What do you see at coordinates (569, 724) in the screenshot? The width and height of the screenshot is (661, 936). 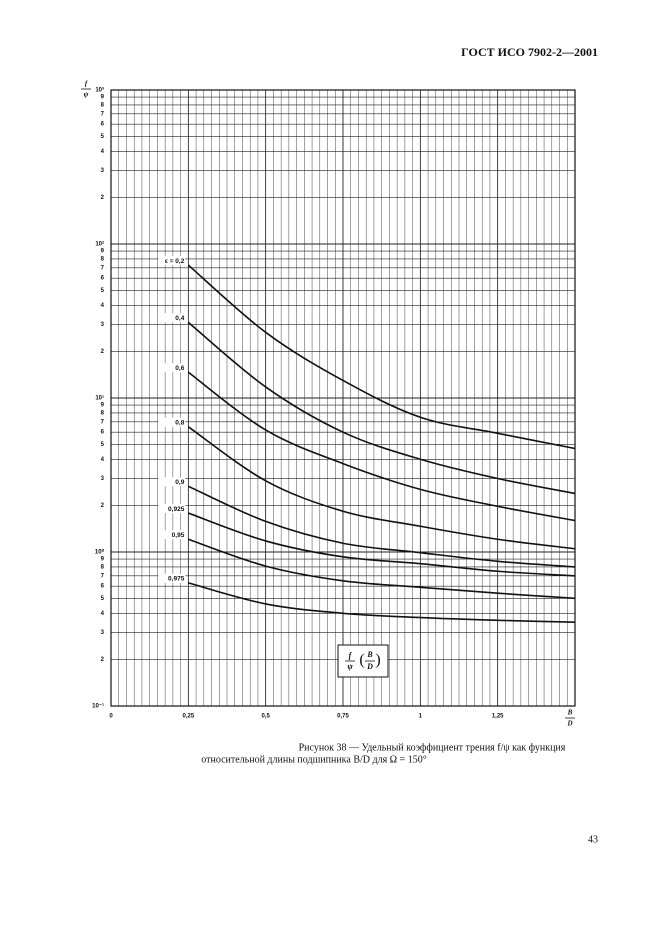 I see `x-label-den: D` at bounding box center [569, 724].